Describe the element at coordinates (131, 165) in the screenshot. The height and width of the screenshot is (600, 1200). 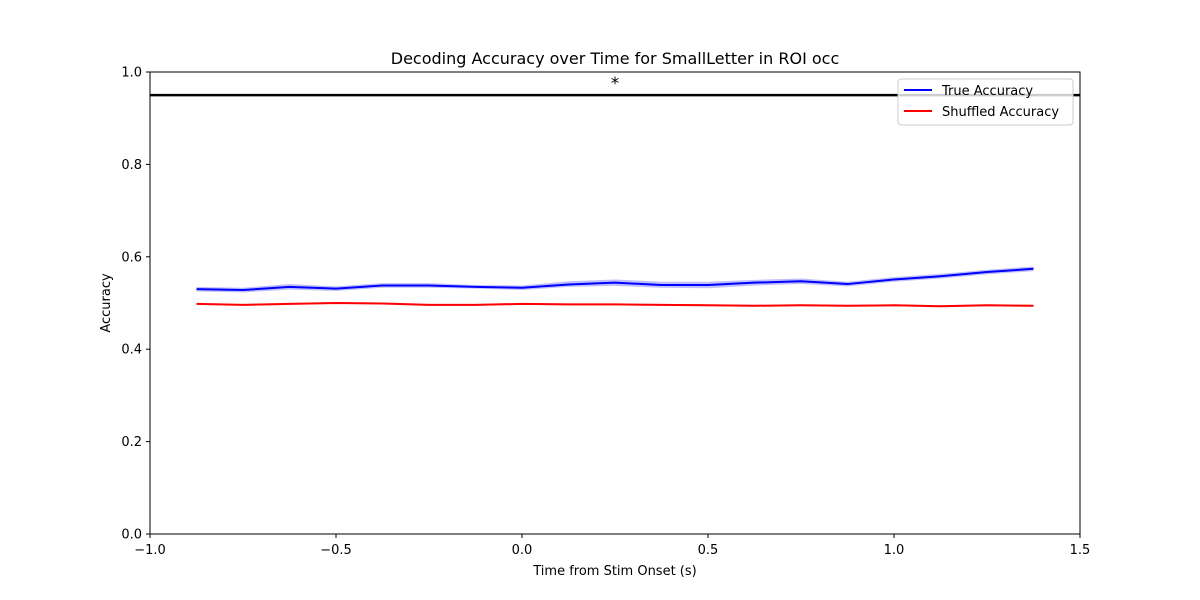
I see `y-tick-label: 0.8` at that location.